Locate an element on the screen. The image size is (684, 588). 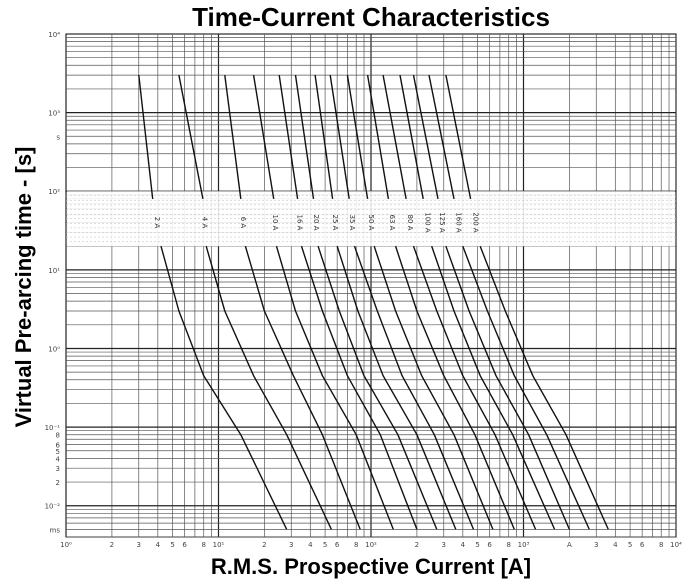
curve-label-1: 4 A is located at coordinates (204, 223).